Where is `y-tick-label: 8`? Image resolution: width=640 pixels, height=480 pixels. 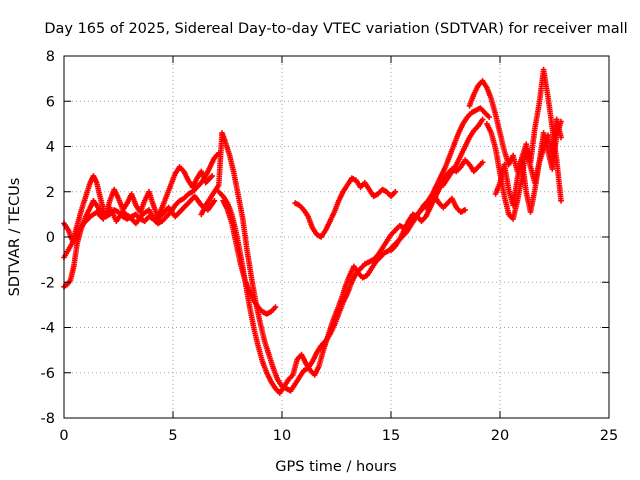
y-tick-label: 8 is located at coordinates (50, 57).